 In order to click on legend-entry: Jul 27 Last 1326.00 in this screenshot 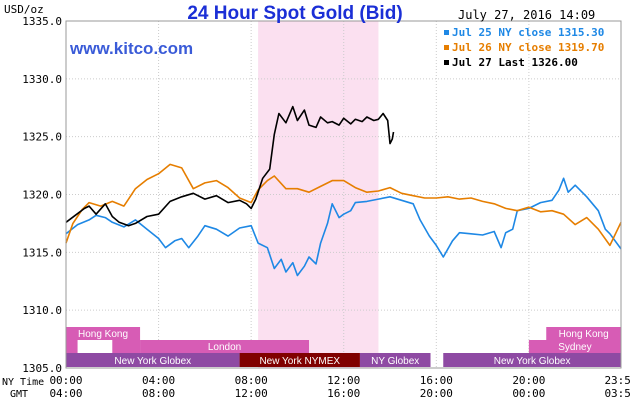, I will do `click(515, 62)`.